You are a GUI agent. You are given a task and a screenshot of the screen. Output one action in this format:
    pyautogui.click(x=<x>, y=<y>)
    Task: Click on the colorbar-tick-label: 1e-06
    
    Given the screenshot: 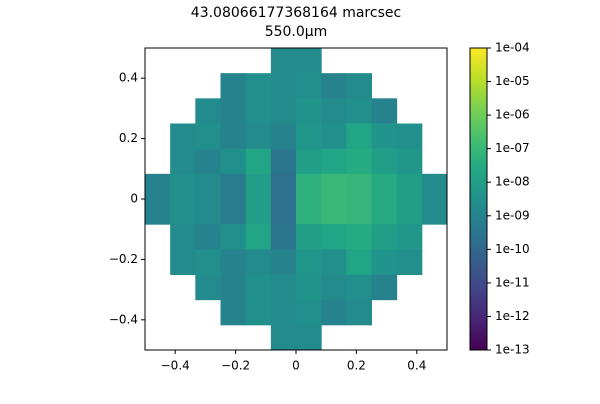 What is the action you would take?
    pyautogui.click(x=512, y=115)
    